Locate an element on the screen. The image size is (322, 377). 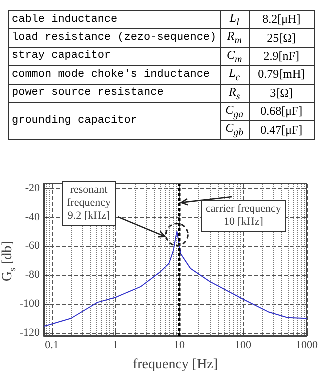
text: 2.9[nF] is located at coordinates (281, 56).